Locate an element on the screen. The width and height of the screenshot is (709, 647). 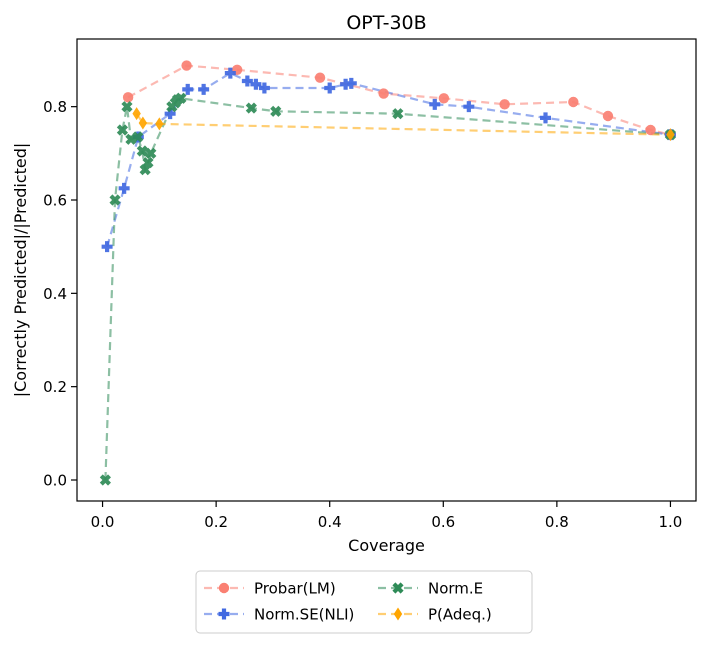
legend-item: Norm.E is located at coordinates (430, 589).